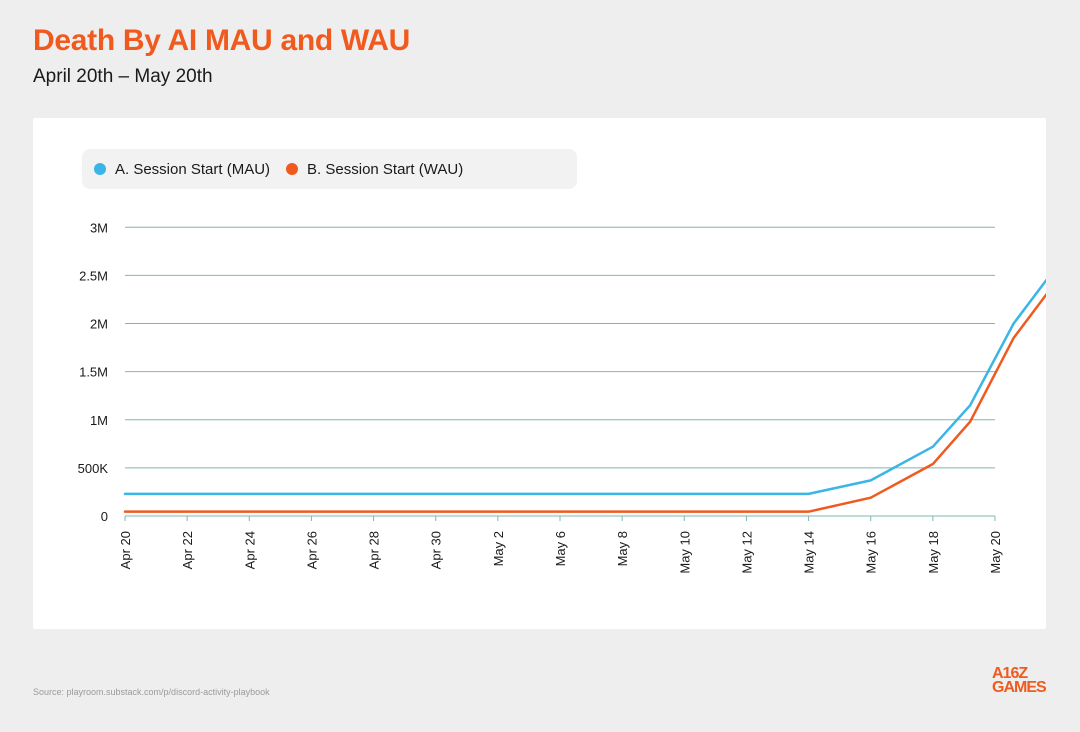  What do you see at coordinates (93, 372) in the screenshot?
I see `y-tick-label-3: 1.5M` at bounding box center [93, 372].